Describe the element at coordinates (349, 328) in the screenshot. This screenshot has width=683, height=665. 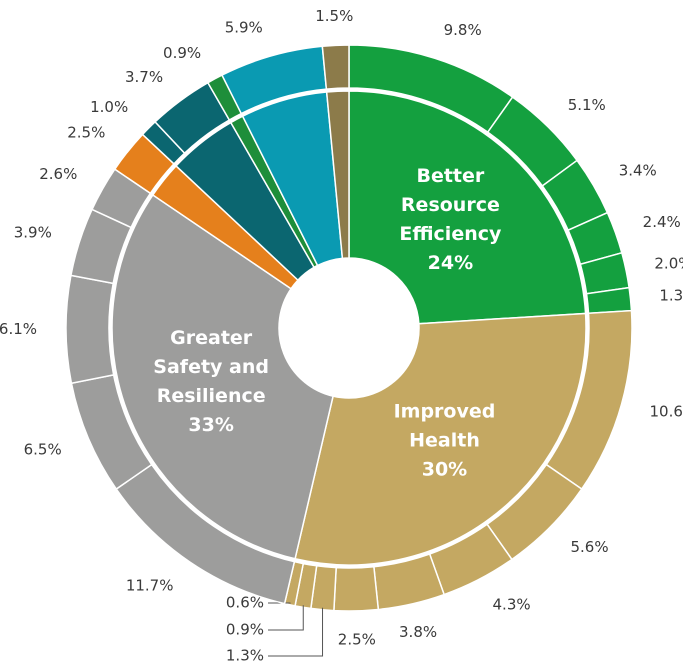
I see `hole` at that location.